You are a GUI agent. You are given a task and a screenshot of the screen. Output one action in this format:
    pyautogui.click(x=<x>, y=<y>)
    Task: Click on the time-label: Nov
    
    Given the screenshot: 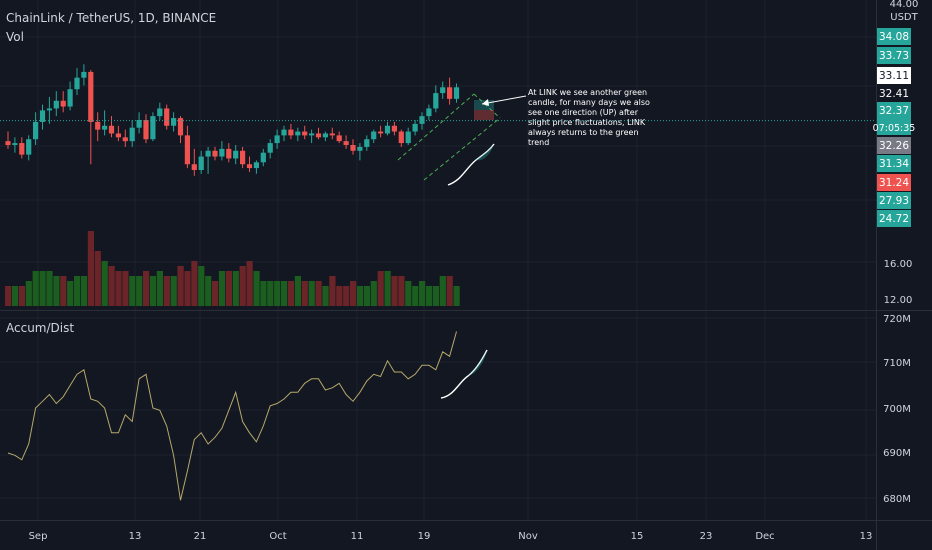 What is the action you would take?
    pyautogui.click(x=528, y=536)
    